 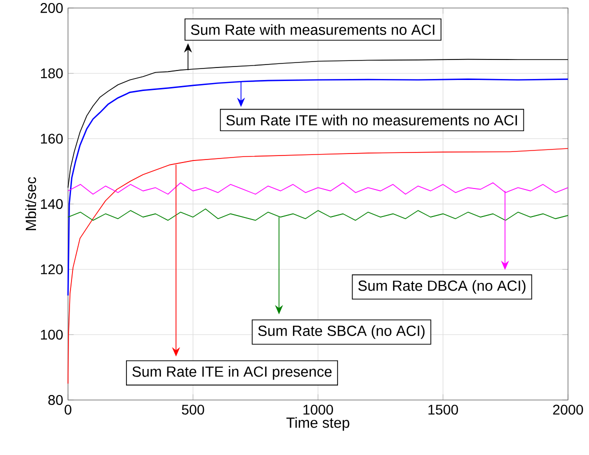 What do you see at coordinates (232, 373) in the screenshot?
I see `annotation: Sum Rate ITE in ACI presence` at bounding box center [232, 373].